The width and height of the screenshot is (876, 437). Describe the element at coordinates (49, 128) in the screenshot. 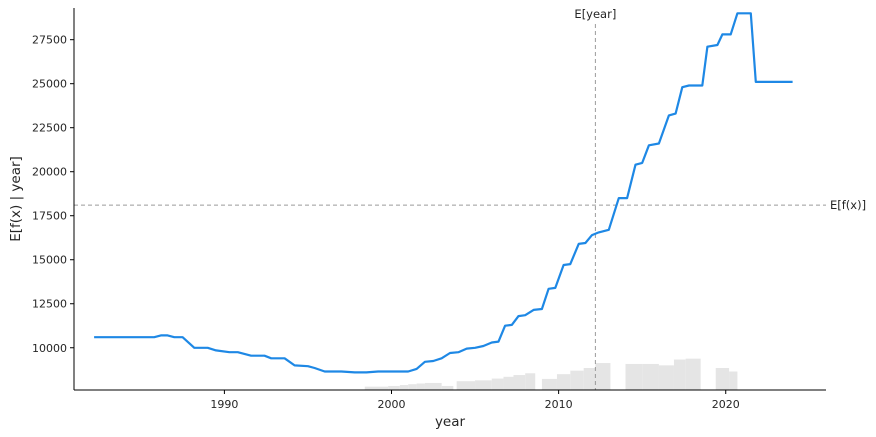

I see `y-tick-label-5: 22500` at that location.